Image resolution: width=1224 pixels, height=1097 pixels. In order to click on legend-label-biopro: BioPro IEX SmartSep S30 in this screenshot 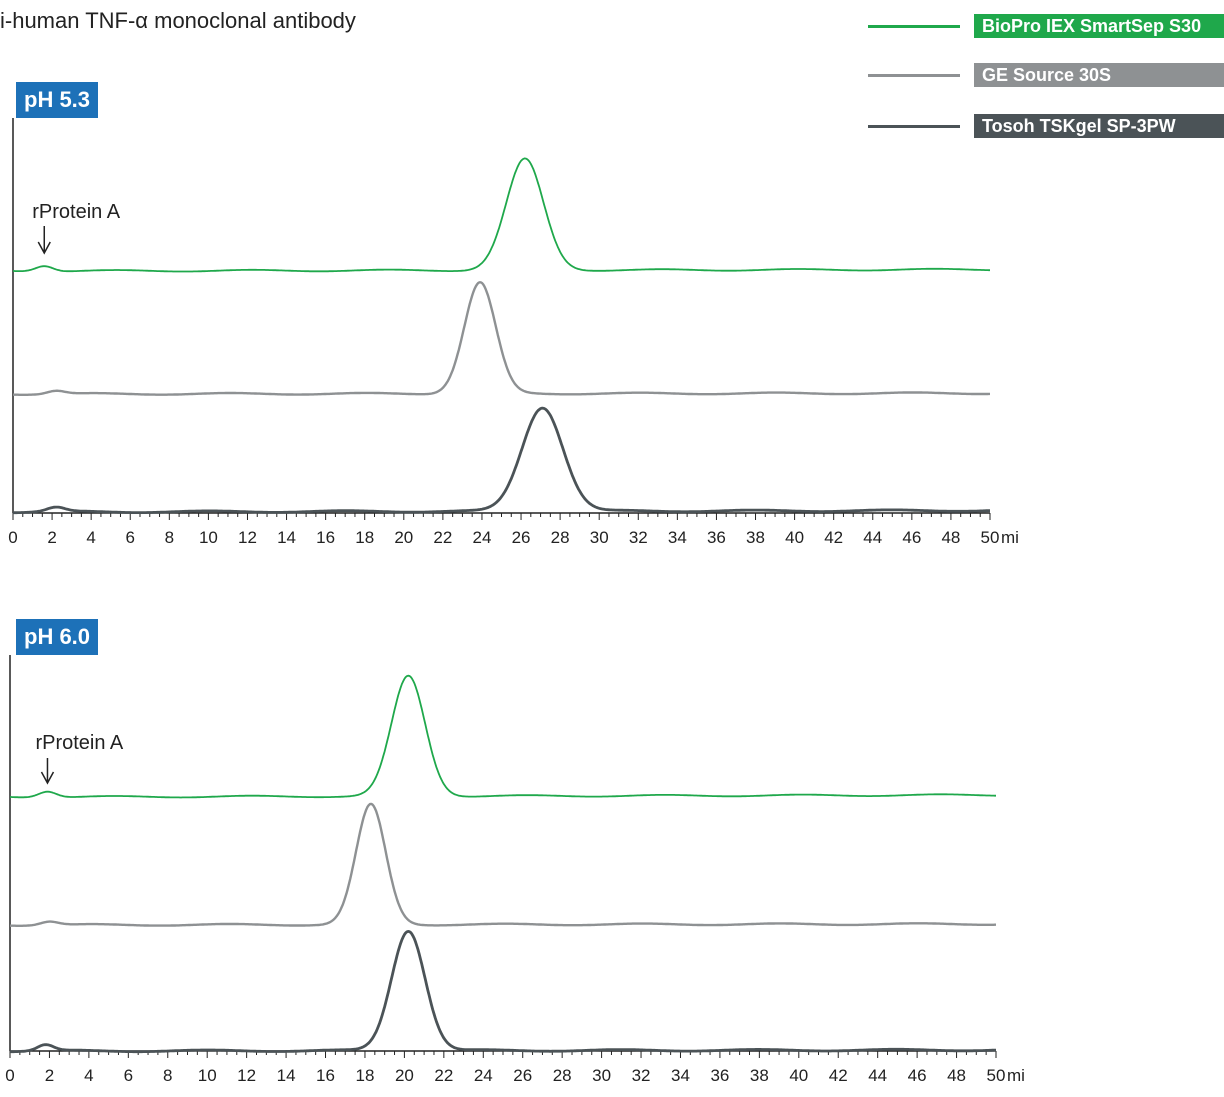, I will do `click(1099, 26)`.